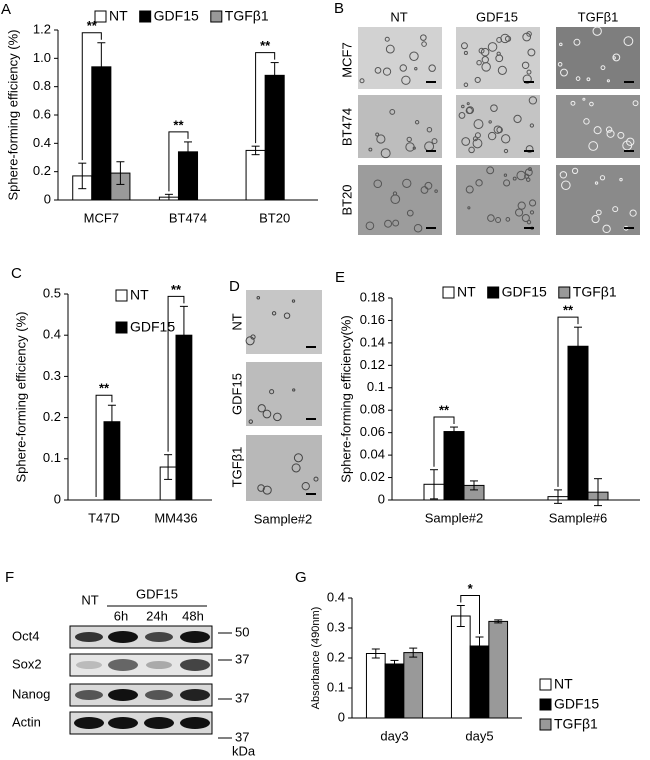 The height and width of the screenshot is (760, 650). Describe the element at coordinates (381, 498) in the screenshot. I see `y-tick-label: 0` at that location.